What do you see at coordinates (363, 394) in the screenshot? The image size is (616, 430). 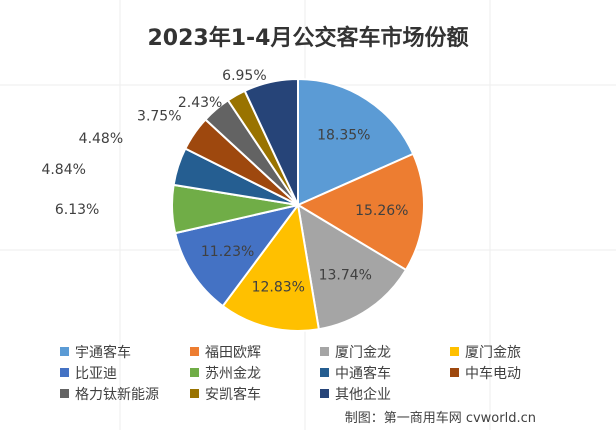 I see `legend-label: 其他企业` at bounding box center [363, 394].